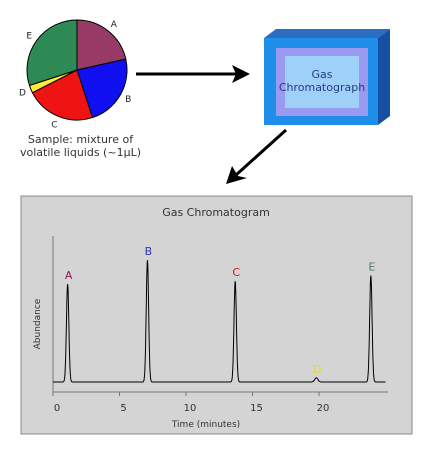 Image resolution: width=423 pixels, height=456 pixels. Describe the element at coordinates (257, 156) in the screenshot. I see `arrow-to-chromatogram` at that location.